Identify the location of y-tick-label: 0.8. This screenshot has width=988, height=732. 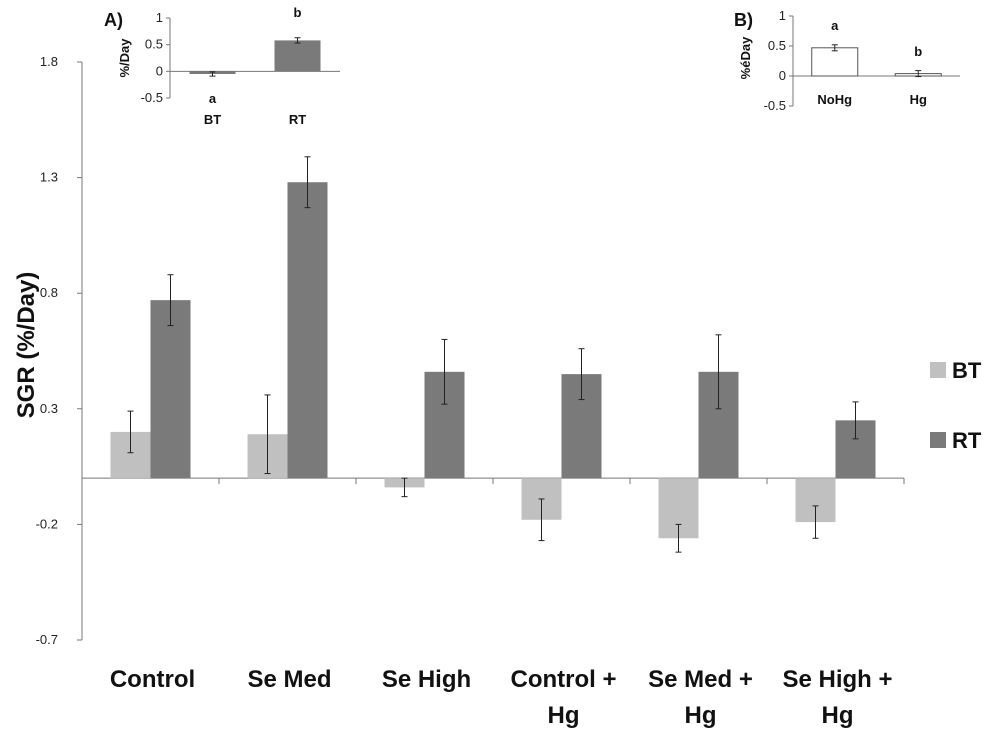
(49, 292).